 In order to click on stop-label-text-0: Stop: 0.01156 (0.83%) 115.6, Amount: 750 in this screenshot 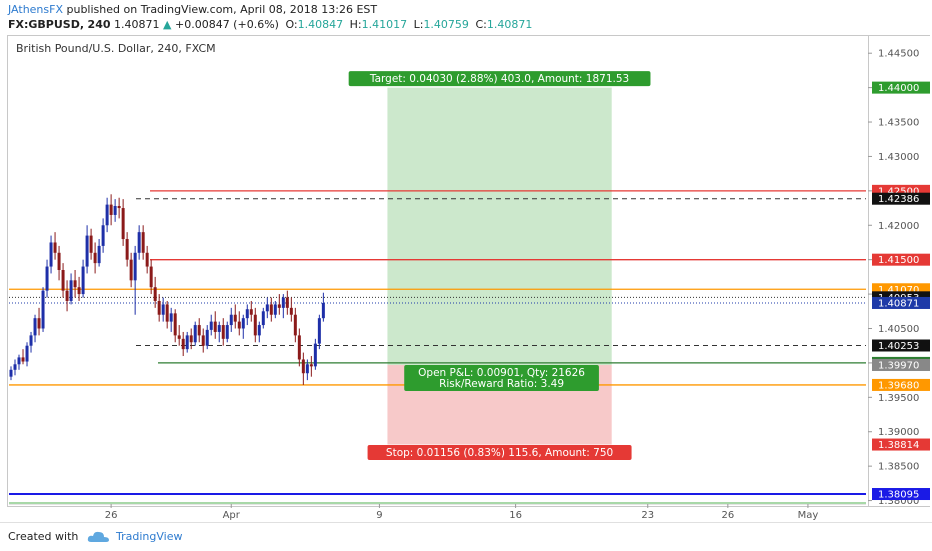, I will do `click(499, 453)`.